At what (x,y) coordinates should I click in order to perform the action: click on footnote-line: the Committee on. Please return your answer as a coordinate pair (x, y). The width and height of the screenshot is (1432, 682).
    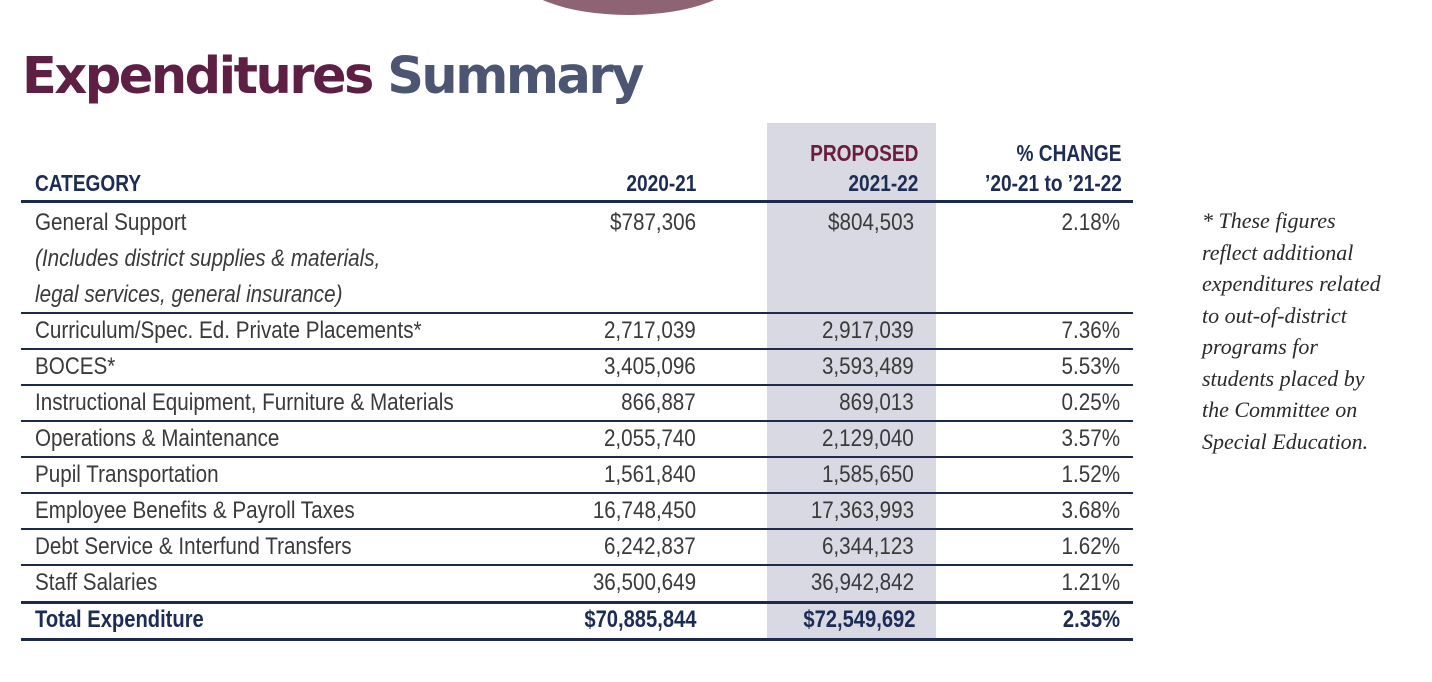
    Looking at the image, I should click on (1280, 409).